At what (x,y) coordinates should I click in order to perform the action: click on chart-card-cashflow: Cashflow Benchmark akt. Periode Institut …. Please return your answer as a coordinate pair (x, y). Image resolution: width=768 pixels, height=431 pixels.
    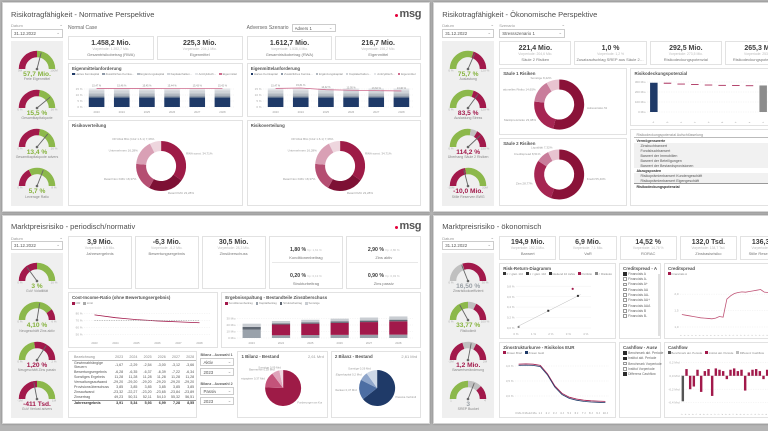
    Looking at the image, I should click on (716, 379).